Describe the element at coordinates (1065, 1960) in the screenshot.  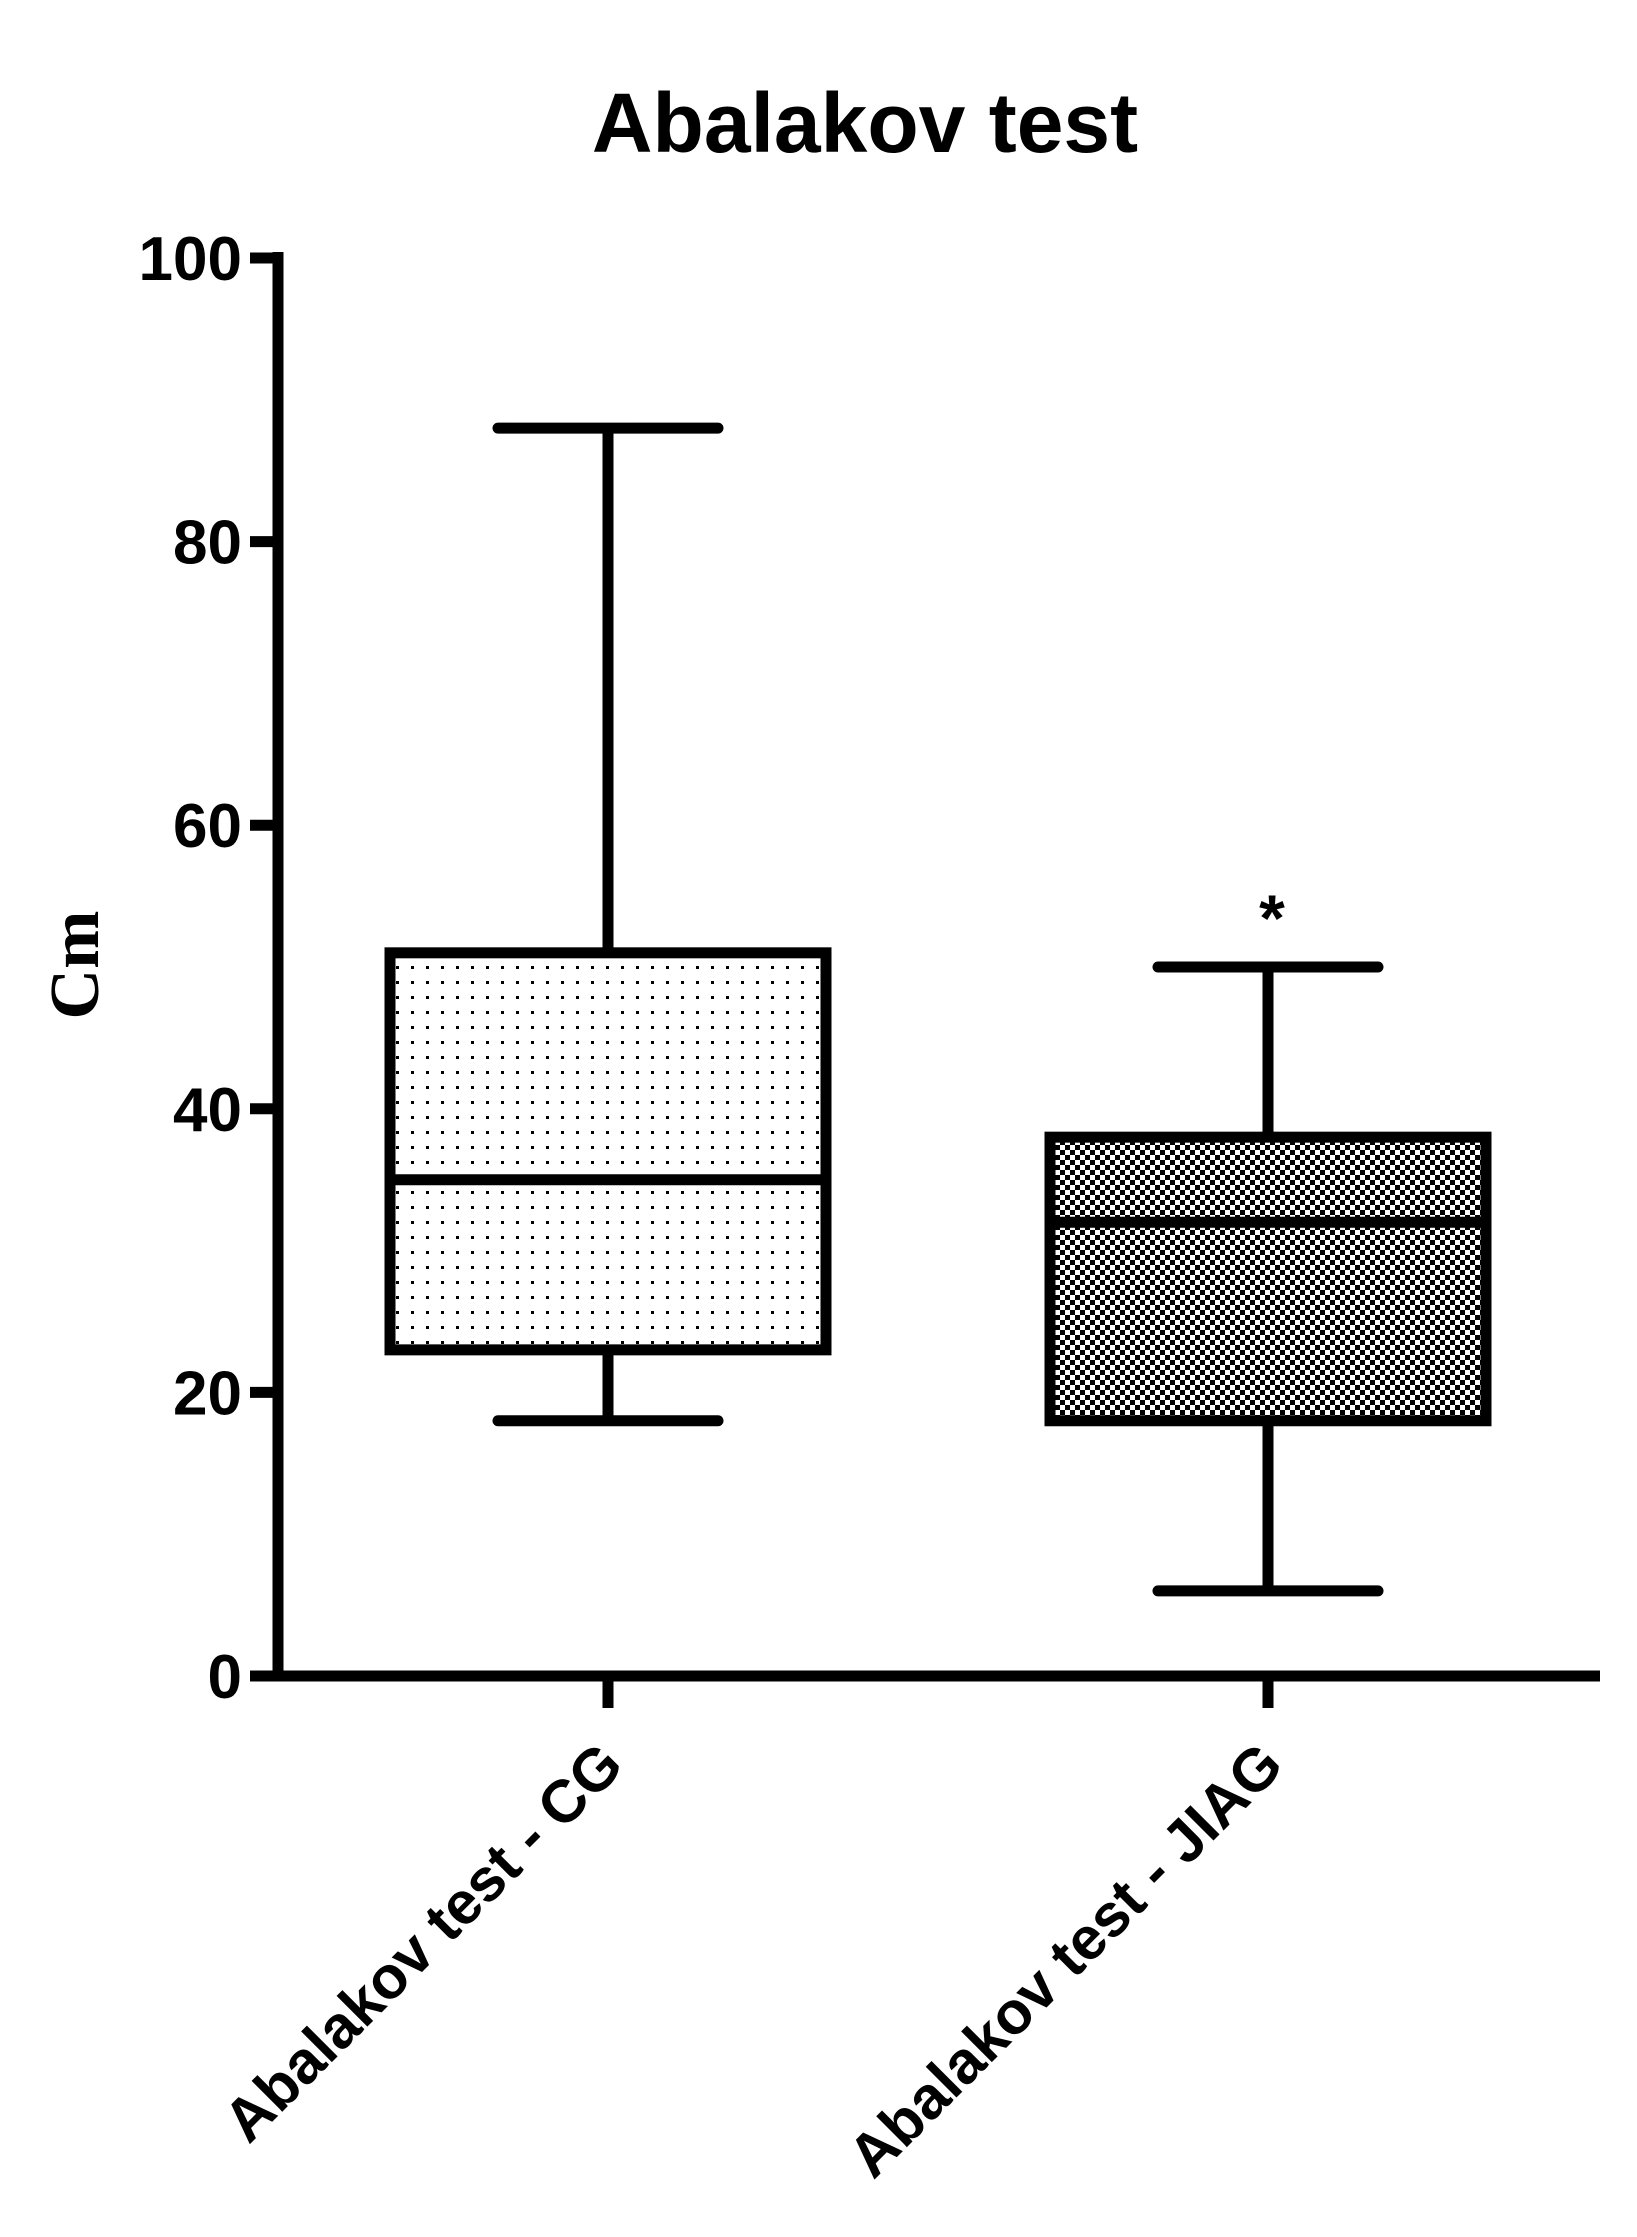
I see `x-category-label: Abalakov test - JIAG` at that location.